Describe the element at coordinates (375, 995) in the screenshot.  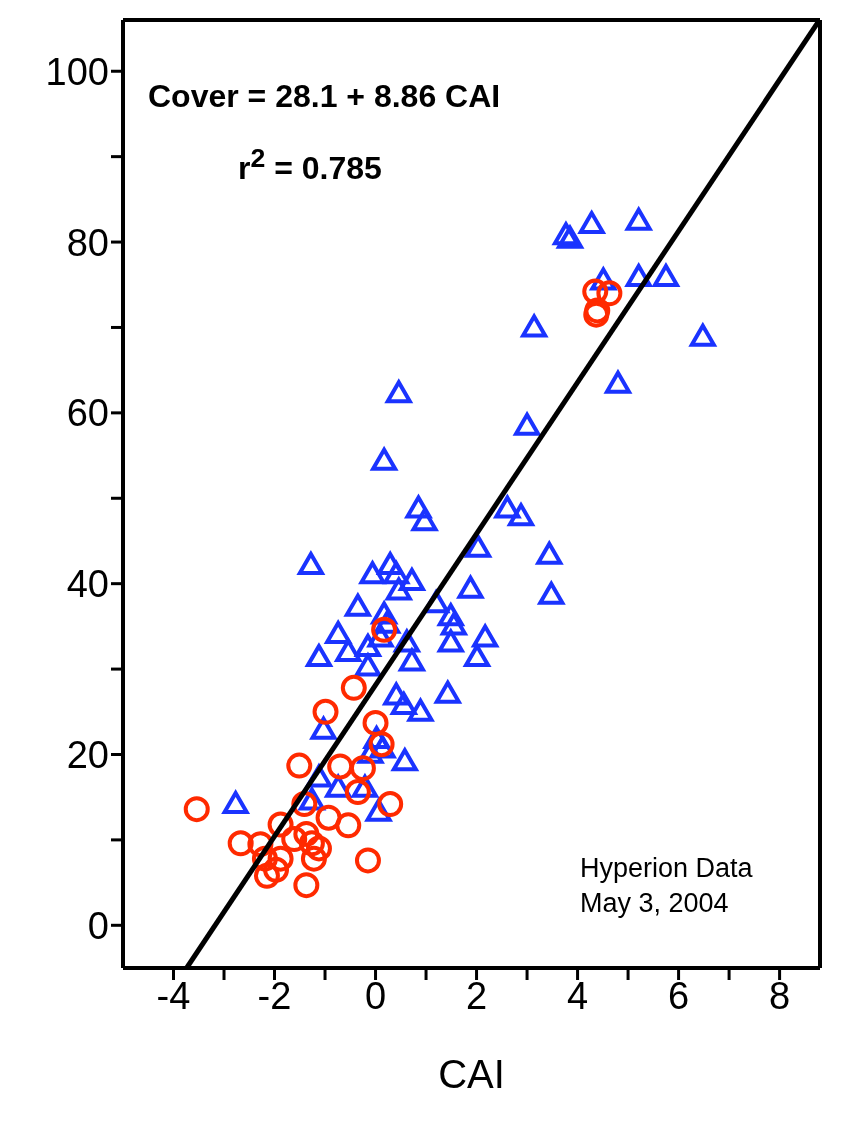
I see `x-tick-label: 0` at that location.